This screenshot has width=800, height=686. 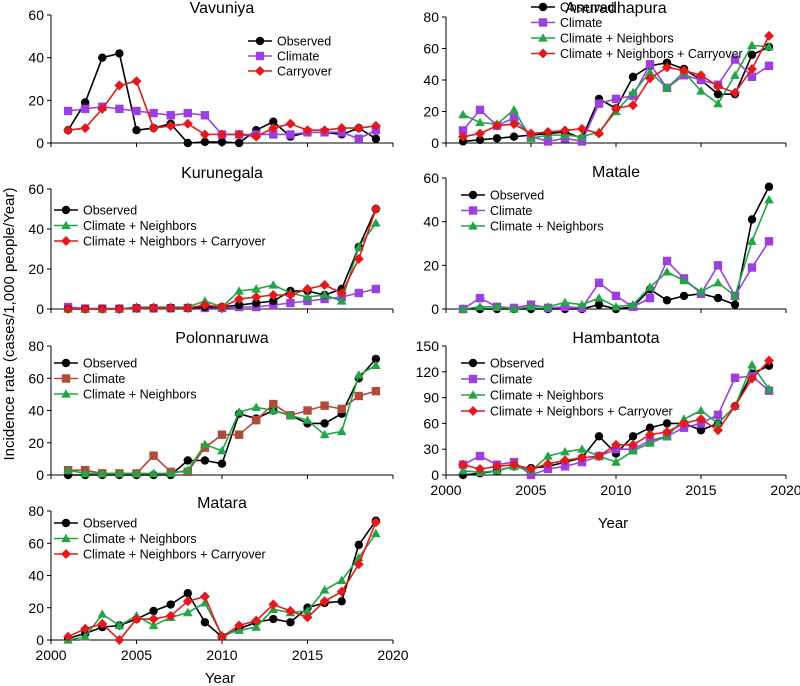 I want to click on matara-legend-marker, so click(x=66, y=538).